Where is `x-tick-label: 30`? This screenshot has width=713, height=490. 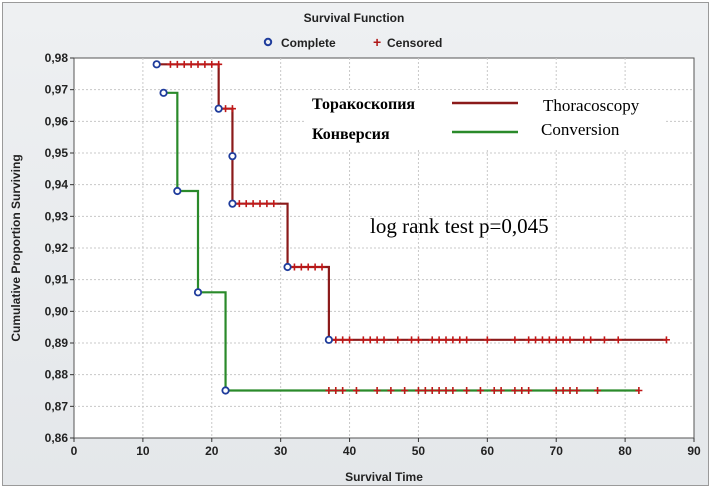 x-tick-label: 30 is located at coordinates (281, 451).